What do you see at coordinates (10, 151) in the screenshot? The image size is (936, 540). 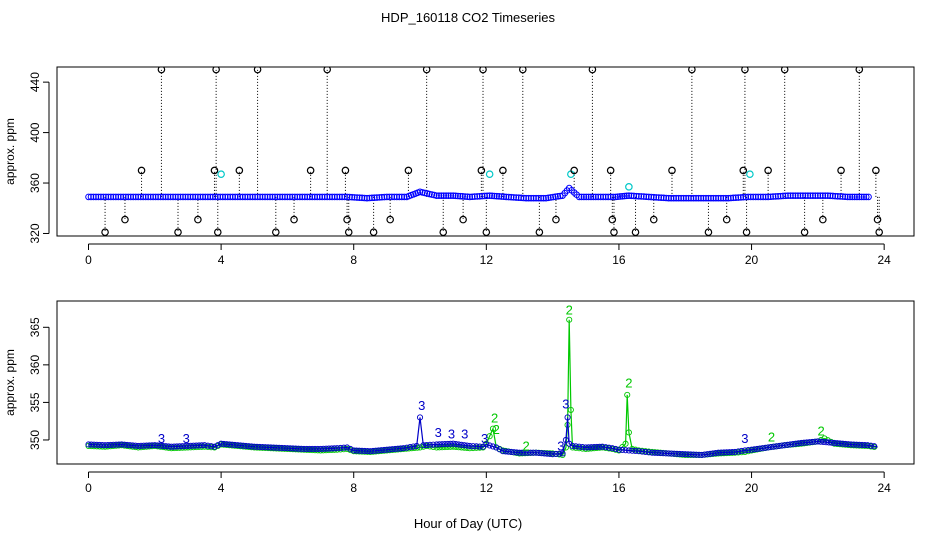 I see `y-axis-label: approx. ppm` at bounding box center [10, 151].